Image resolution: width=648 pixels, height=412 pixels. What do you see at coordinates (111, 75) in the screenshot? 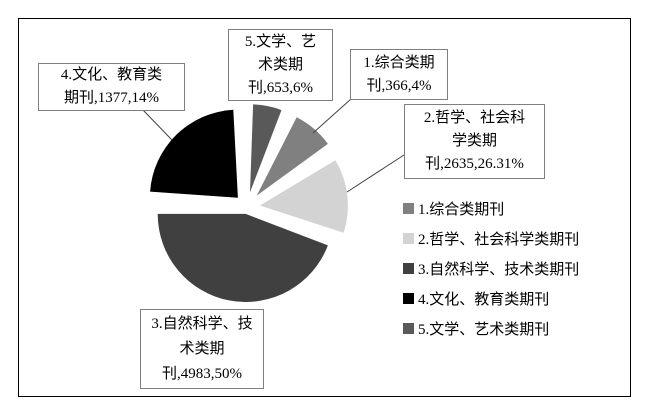
I see `callout-line: 4.文化、教育类` at bounding box center [111, 75].